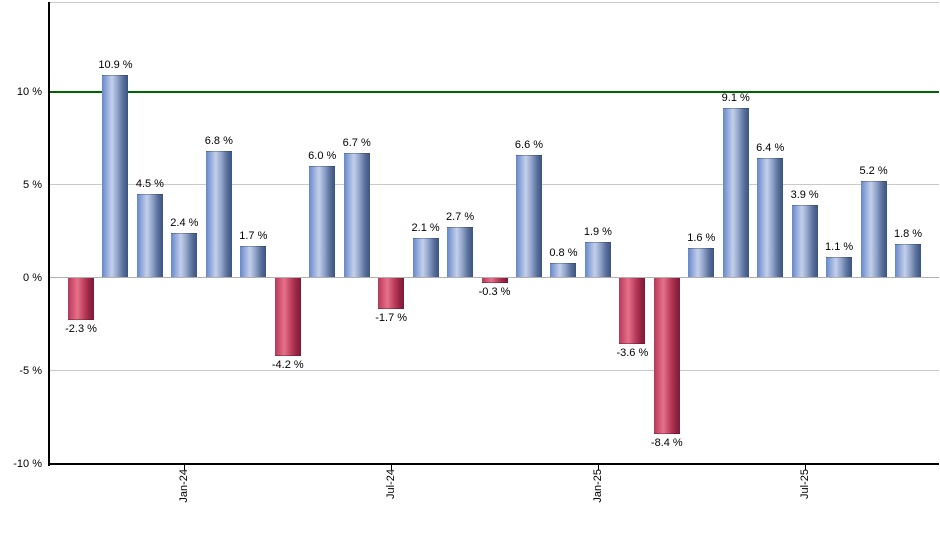 Image resolution: width=940 pixels, height=550 pixels. I want to click on y-axis, so click(49, 234).